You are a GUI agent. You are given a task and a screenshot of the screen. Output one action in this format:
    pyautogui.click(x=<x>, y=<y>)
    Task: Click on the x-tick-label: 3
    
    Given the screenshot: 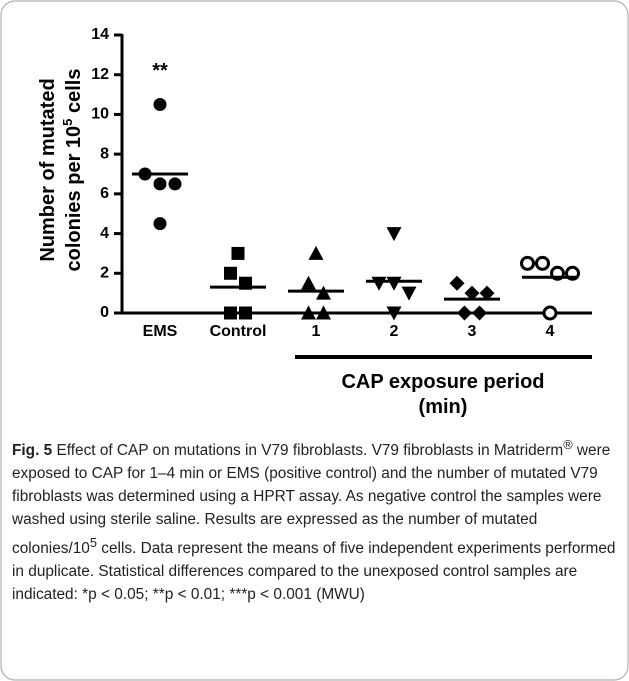 What is the action you would take?
    pyautogui.click(x=472, y=331)
    